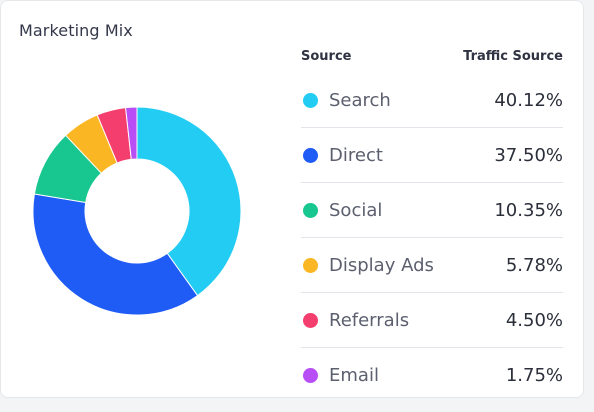  What do you see at coordinates (189, 201) in the screenshot?
I see `slice-search` at bounding box center [189, 201].